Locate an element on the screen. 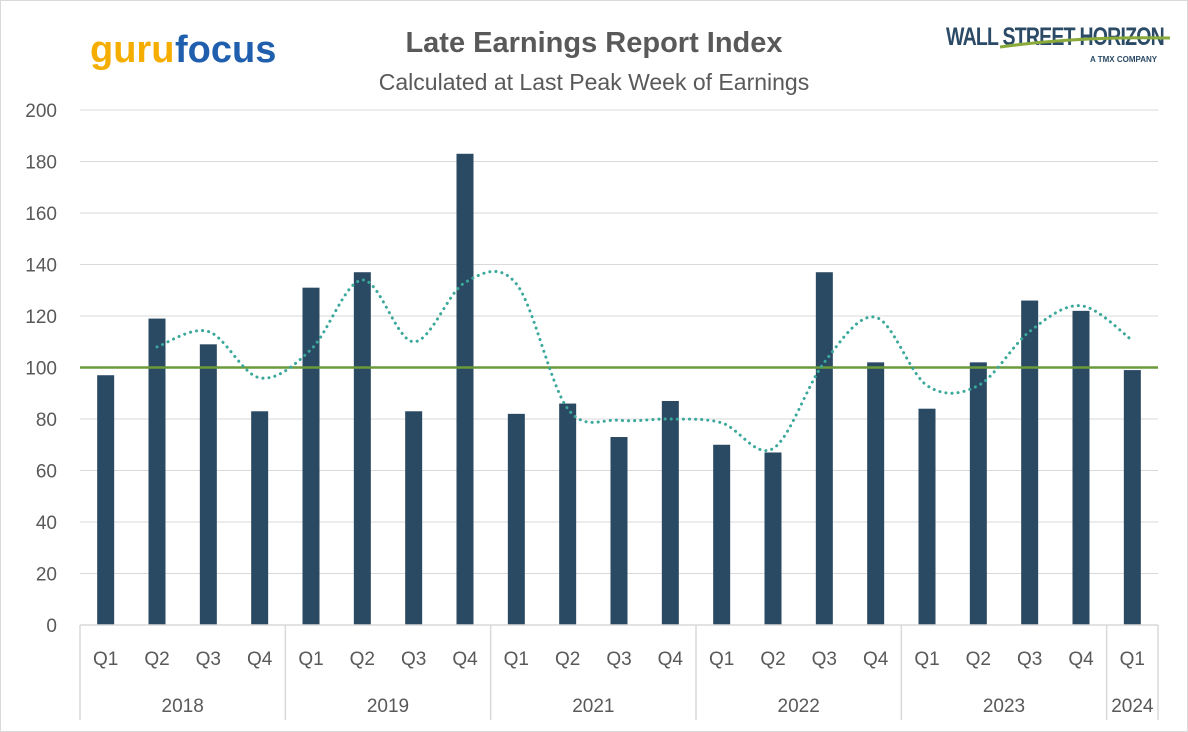 The image size is (1188, 732). y-tick-label: 20 is located at coordinates (46, 575).